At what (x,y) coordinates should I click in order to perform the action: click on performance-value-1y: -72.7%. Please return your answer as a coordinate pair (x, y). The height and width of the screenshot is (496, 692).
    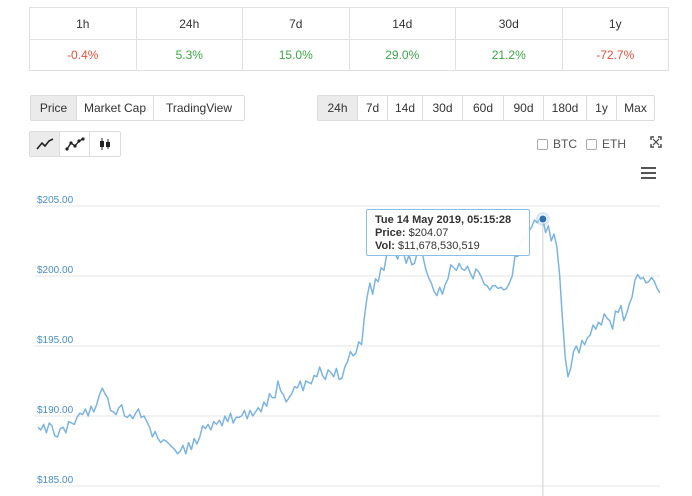
    Looking at the image, I should click on (615, 55).